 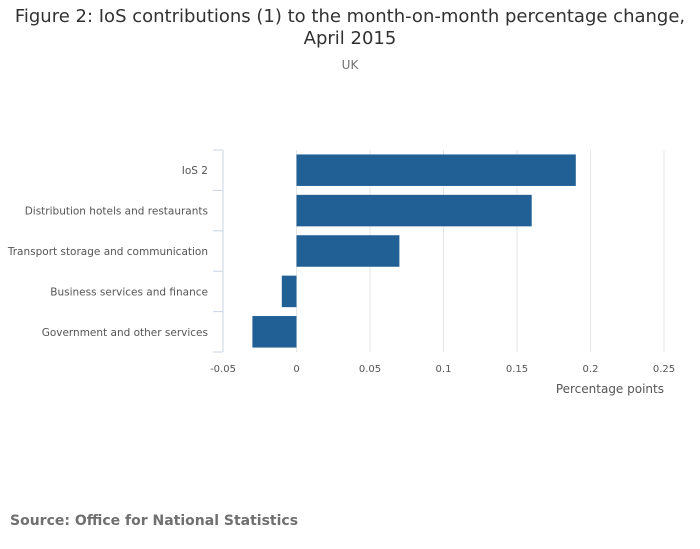 What do you see at coordinates (218, 251) in the screenshot?
I see `y-axis` at bounding box center [218, 251].